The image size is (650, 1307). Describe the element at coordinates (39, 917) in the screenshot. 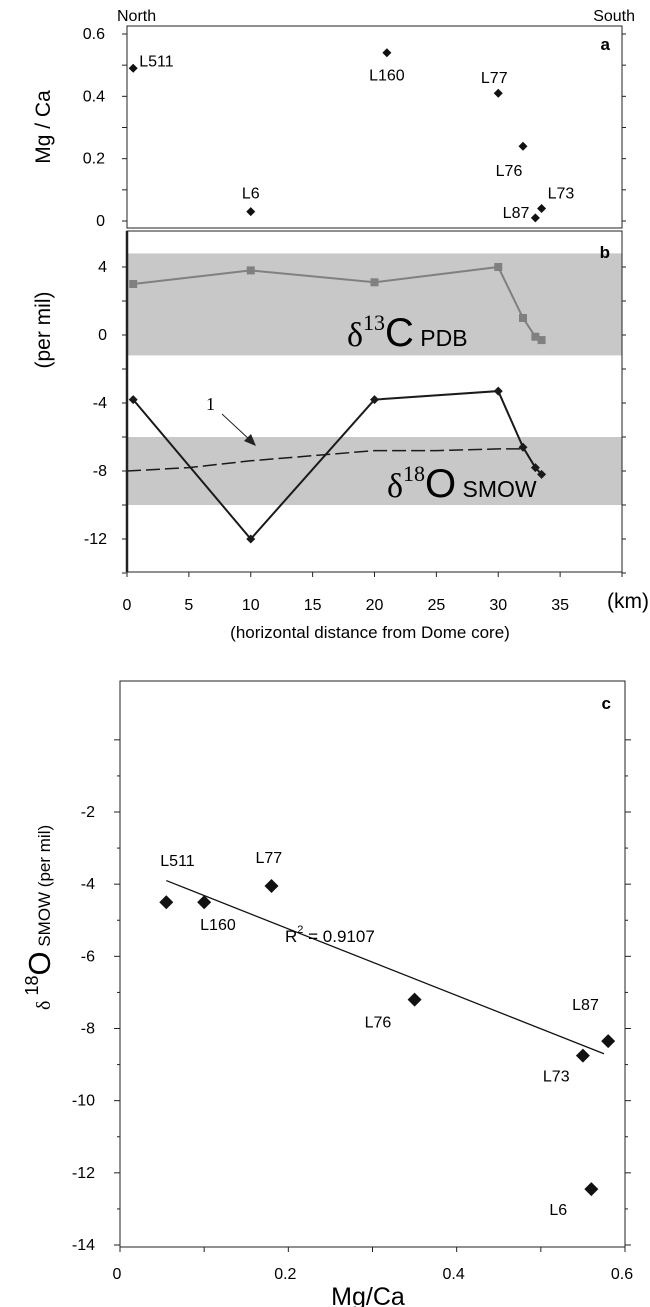

I see `y-axis-label: δ 18O SMOW (per mil)` at that location.